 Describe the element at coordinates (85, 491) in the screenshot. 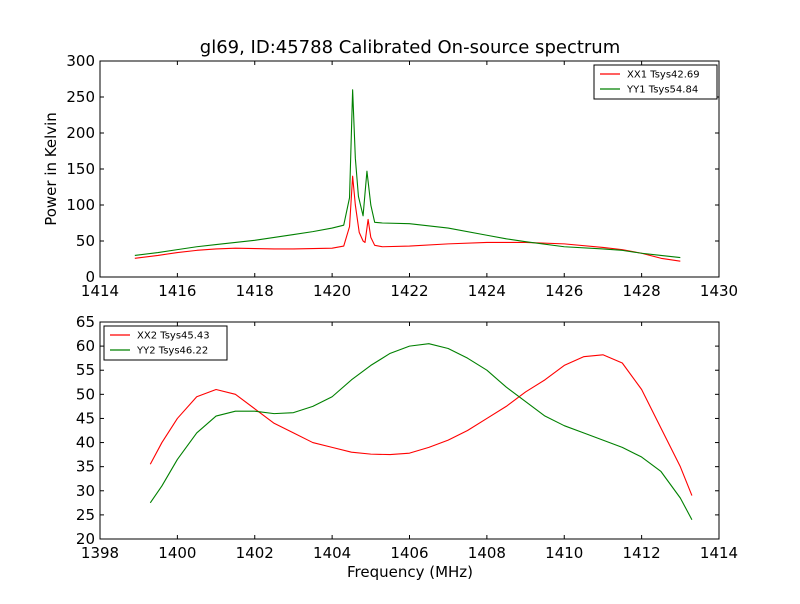

I see `y-tick-label: 30` at that location.